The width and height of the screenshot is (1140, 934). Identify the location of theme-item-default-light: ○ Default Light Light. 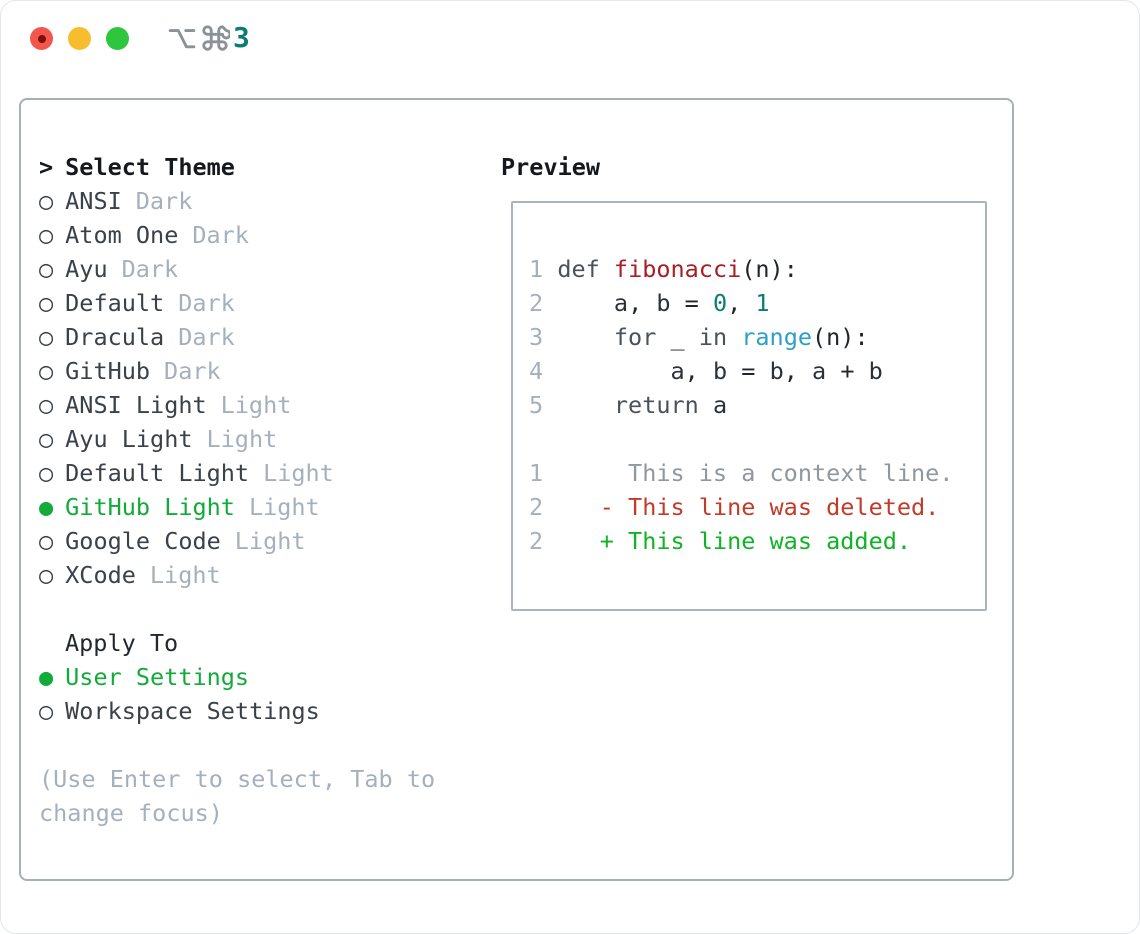
(237, 473).